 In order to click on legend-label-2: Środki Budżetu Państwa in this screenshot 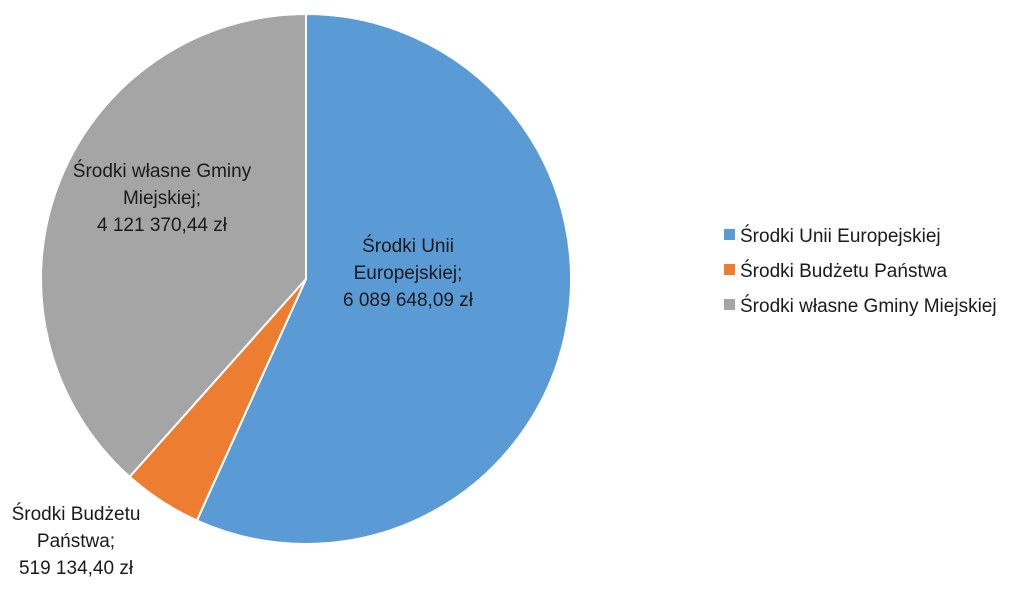, I will do `click(843, 271)`.